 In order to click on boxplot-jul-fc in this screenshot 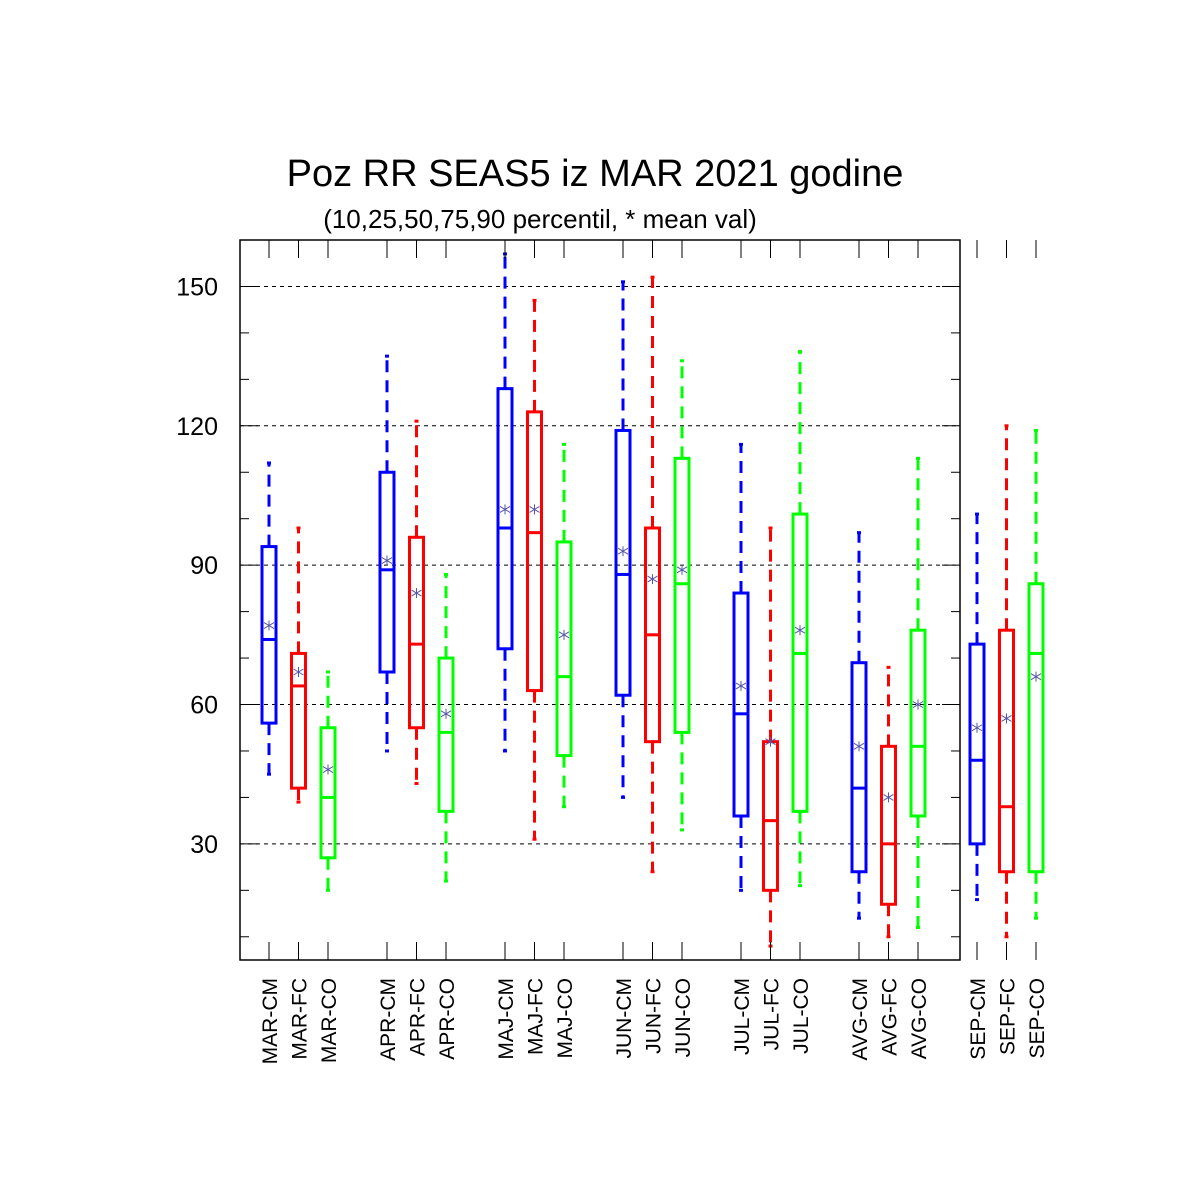, I will do `click(770, 737)`.